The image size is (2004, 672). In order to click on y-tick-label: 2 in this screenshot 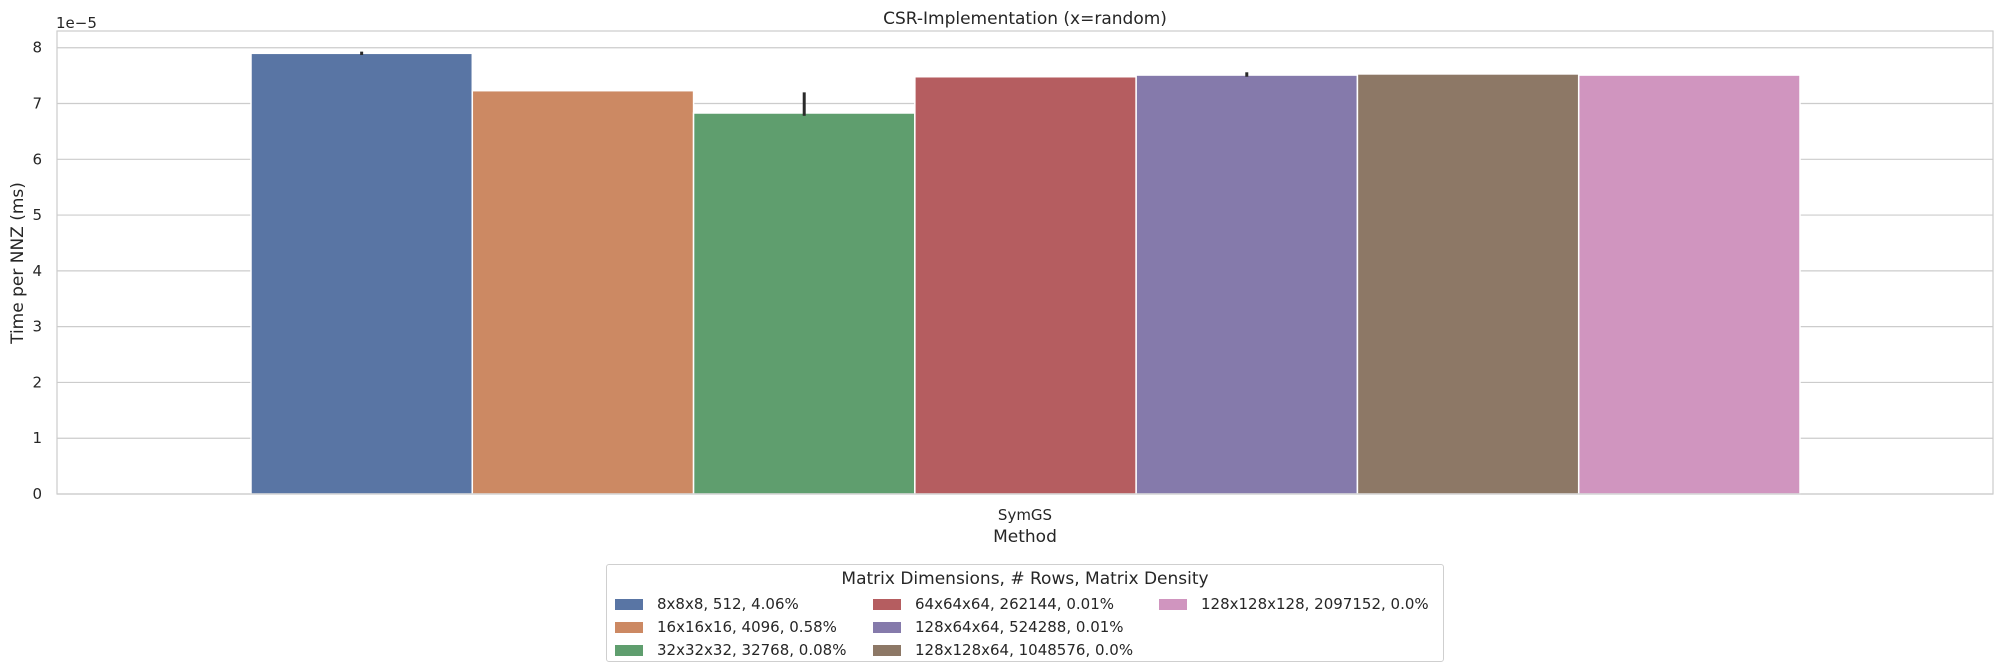, I will do `click(37, 382)`.